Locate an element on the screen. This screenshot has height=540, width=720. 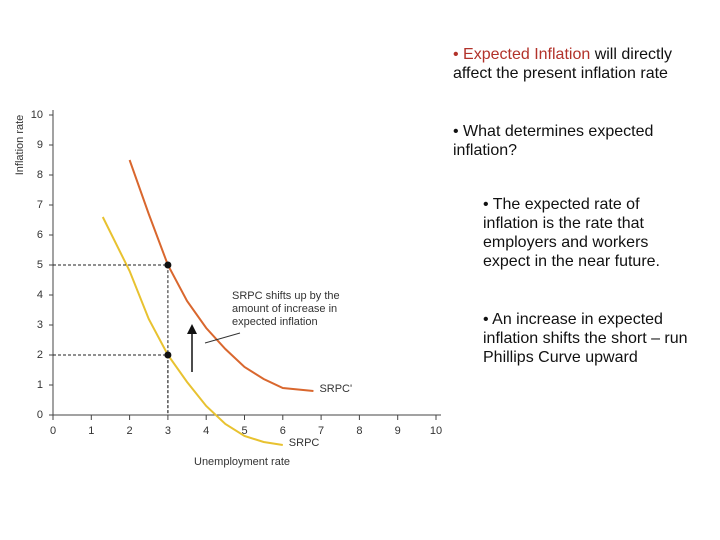
y-tick-label: 1 is located at coordinates (40, 385).